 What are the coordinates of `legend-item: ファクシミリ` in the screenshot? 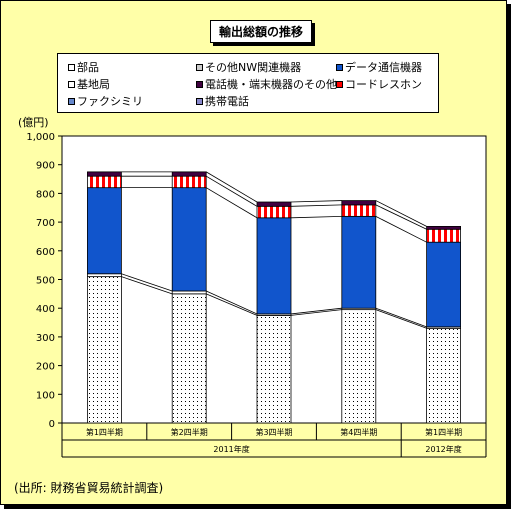 It's located at (105, 101).